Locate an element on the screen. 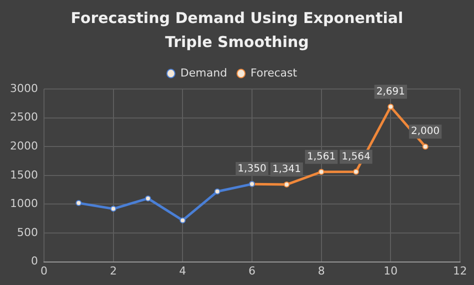 This screenshot has width=474, height=285. y-tick-label: 1500 is located at coordinates (24, 175).